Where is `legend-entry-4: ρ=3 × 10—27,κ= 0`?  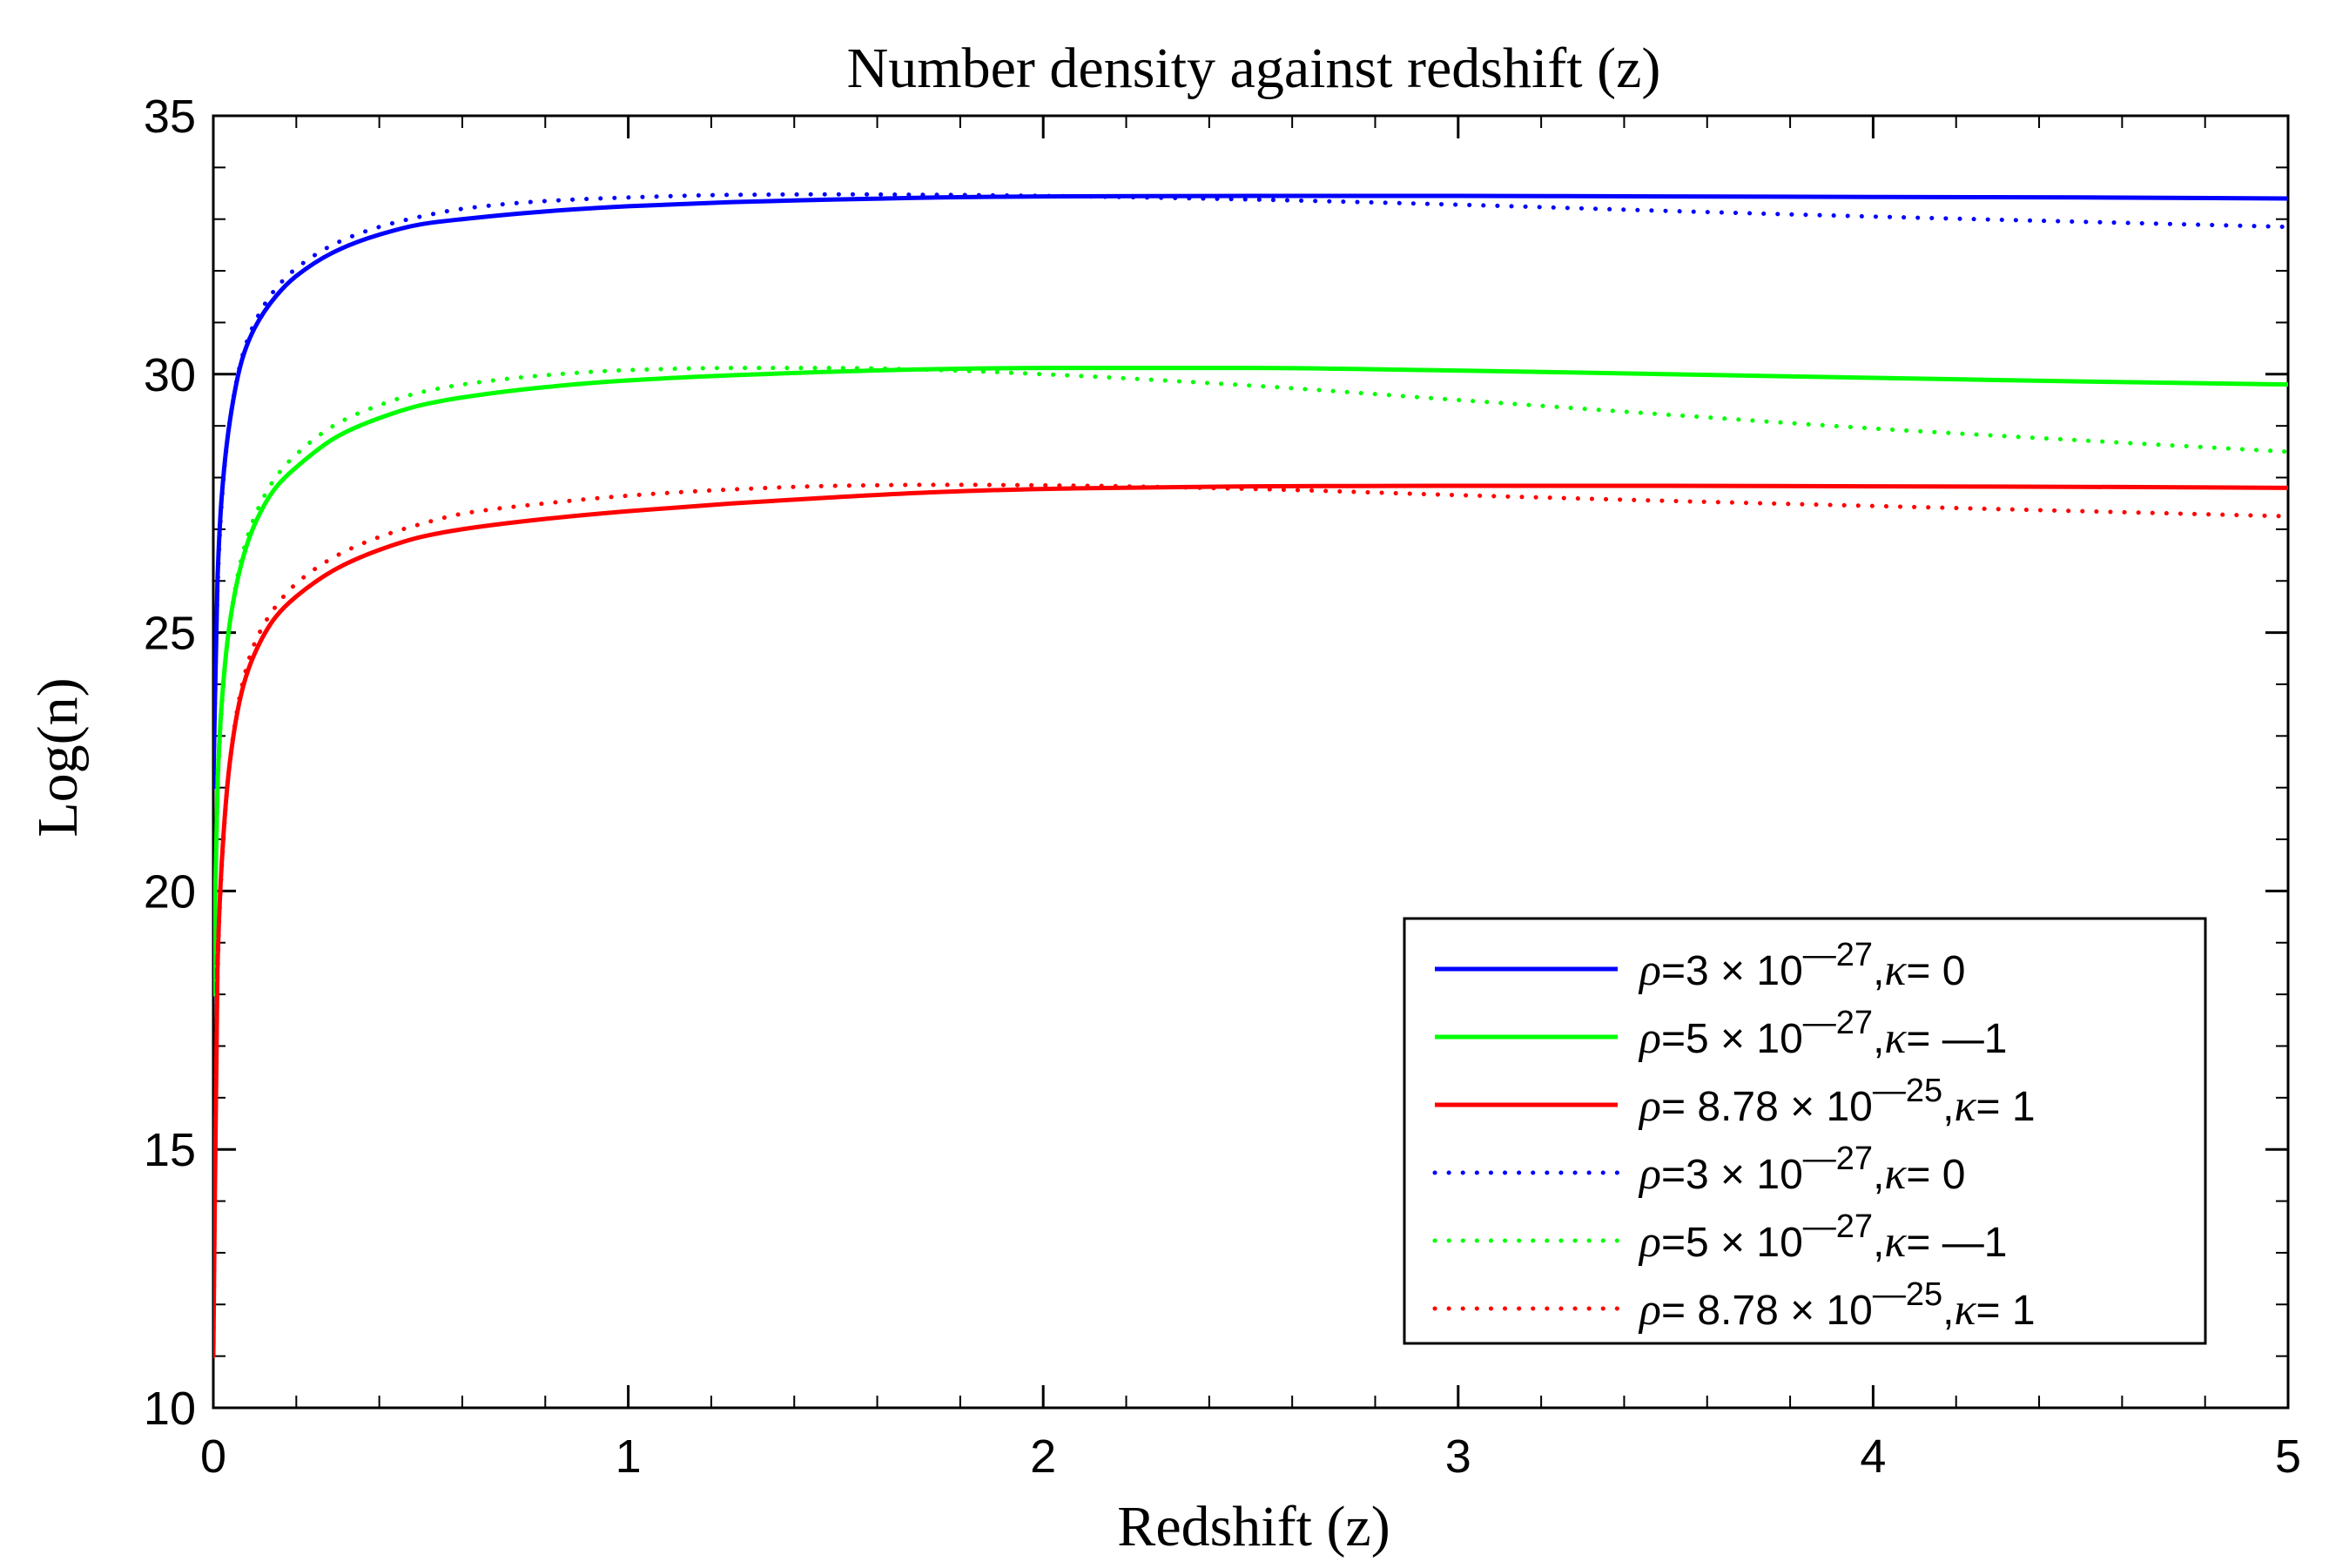
legend-entry-4: ρ=3 × 10—27,κ= 0 is located at coordinates (1699, 1170).